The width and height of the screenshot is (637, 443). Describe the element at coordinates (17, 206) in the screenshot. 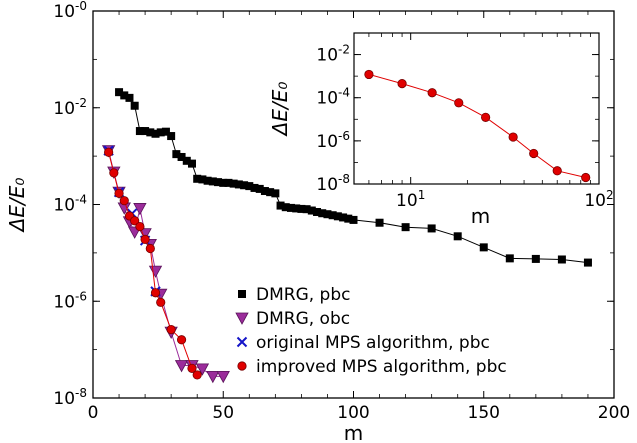

I see `y-axis-title: ΔE/E₀` at that location.